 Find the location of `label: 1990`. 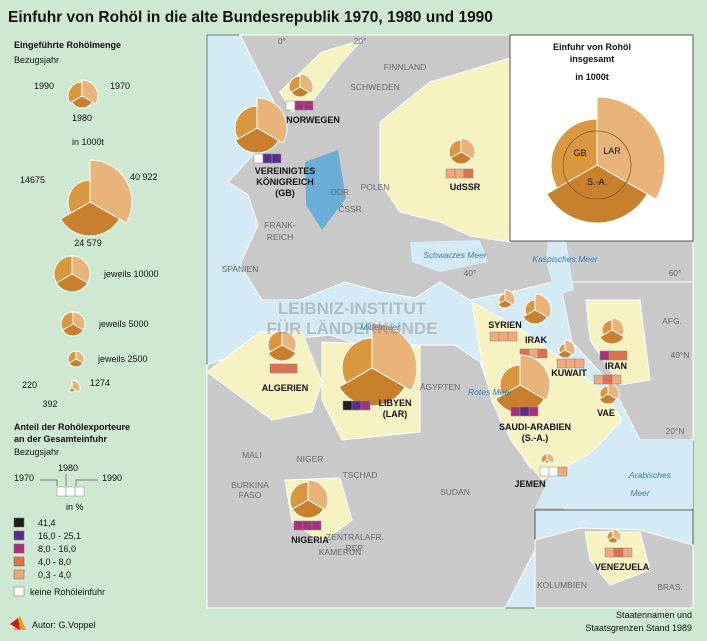

label: 1990 is located at coordinates (112, 478).